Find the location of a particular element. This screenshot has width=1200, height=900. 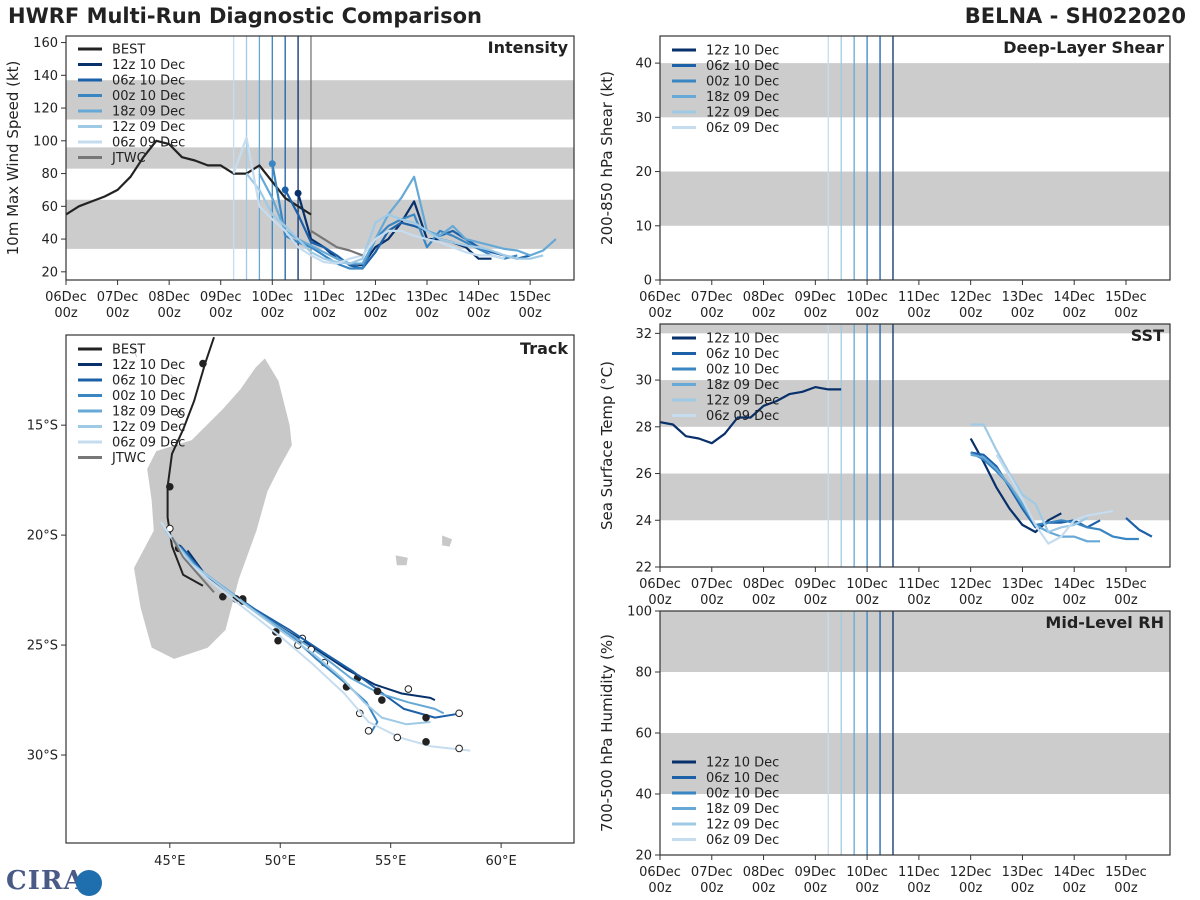

intensity-legend-entry: 12z 09 Dec is located at coordinates (148, 127).